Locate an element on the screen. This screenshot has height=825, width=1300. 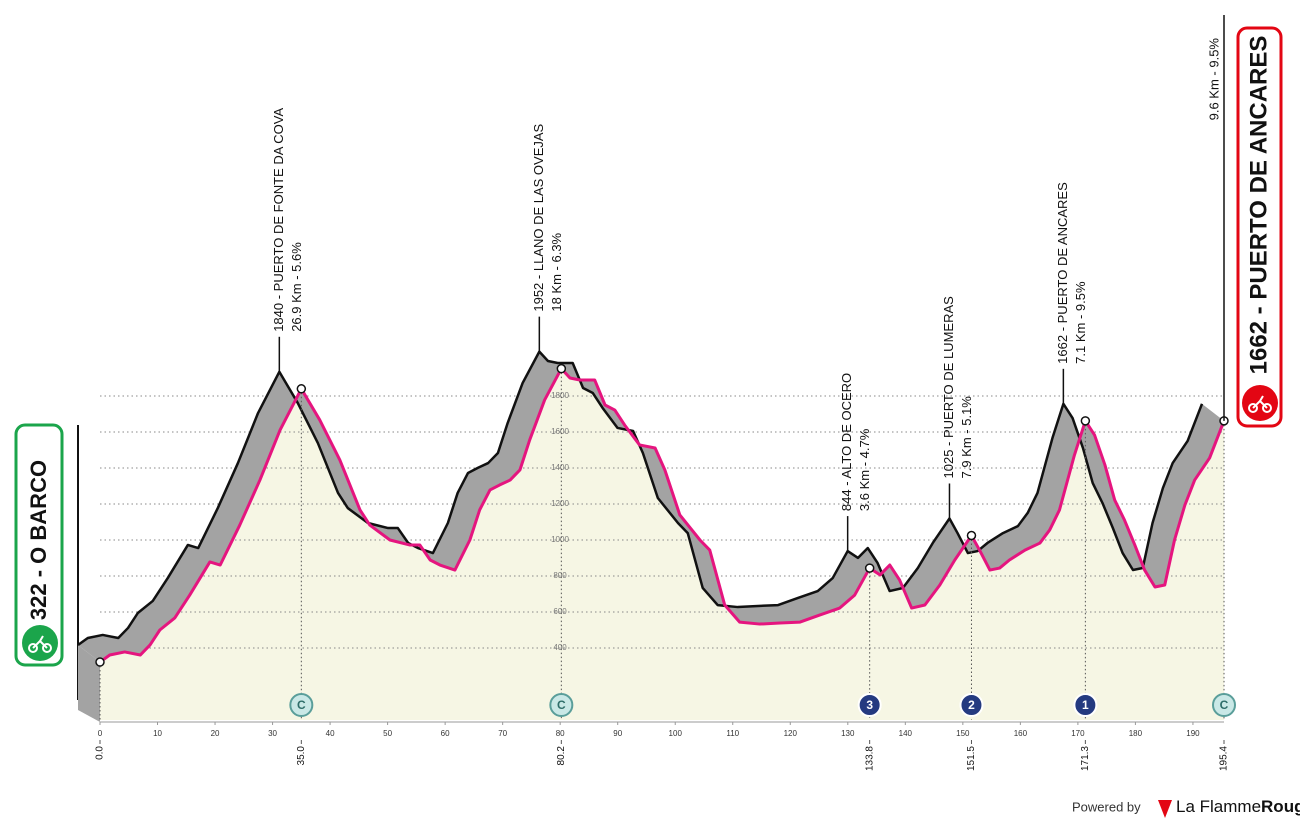
x-tick-label: 50 is located at coordinates (387, 733).